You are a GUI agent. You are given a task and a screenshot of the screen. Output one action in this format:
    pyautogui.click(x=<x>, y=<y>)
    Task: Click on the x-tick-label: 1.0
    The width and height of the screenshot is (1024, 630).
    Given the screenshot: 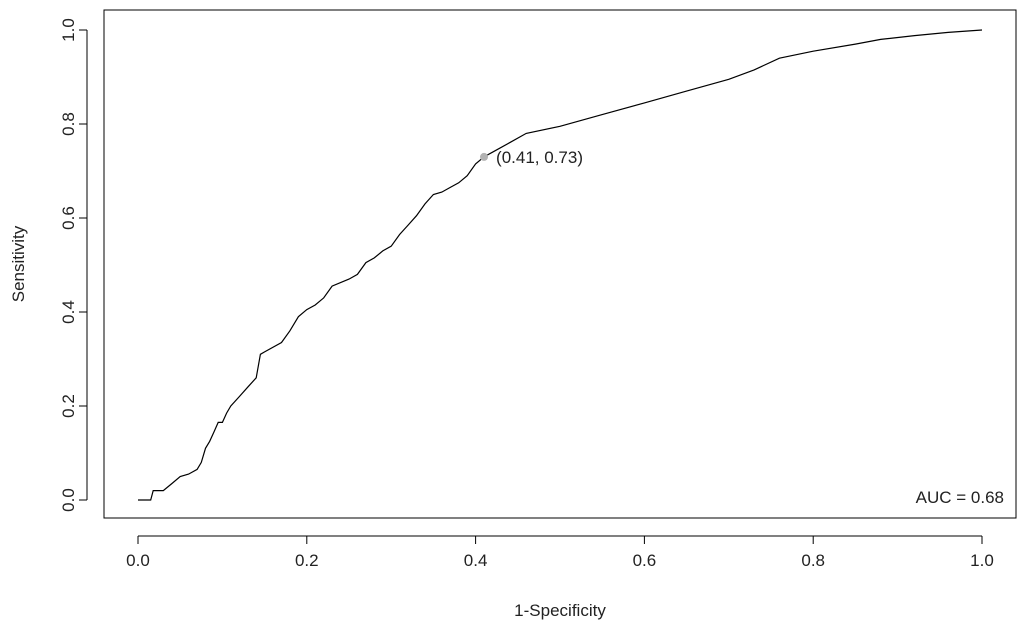 What is the action you would take?
    pyautogui.click(x=982, y=560)
    